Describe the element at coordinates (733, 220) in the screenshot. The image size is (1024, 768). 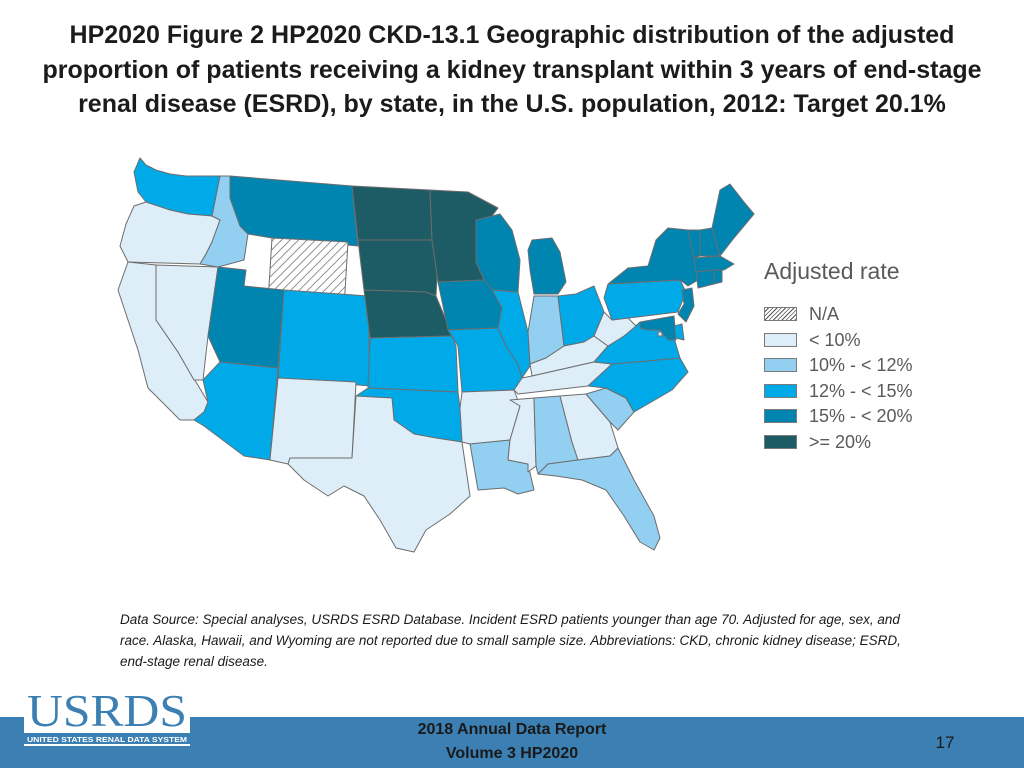
I see `state-me` at that location.